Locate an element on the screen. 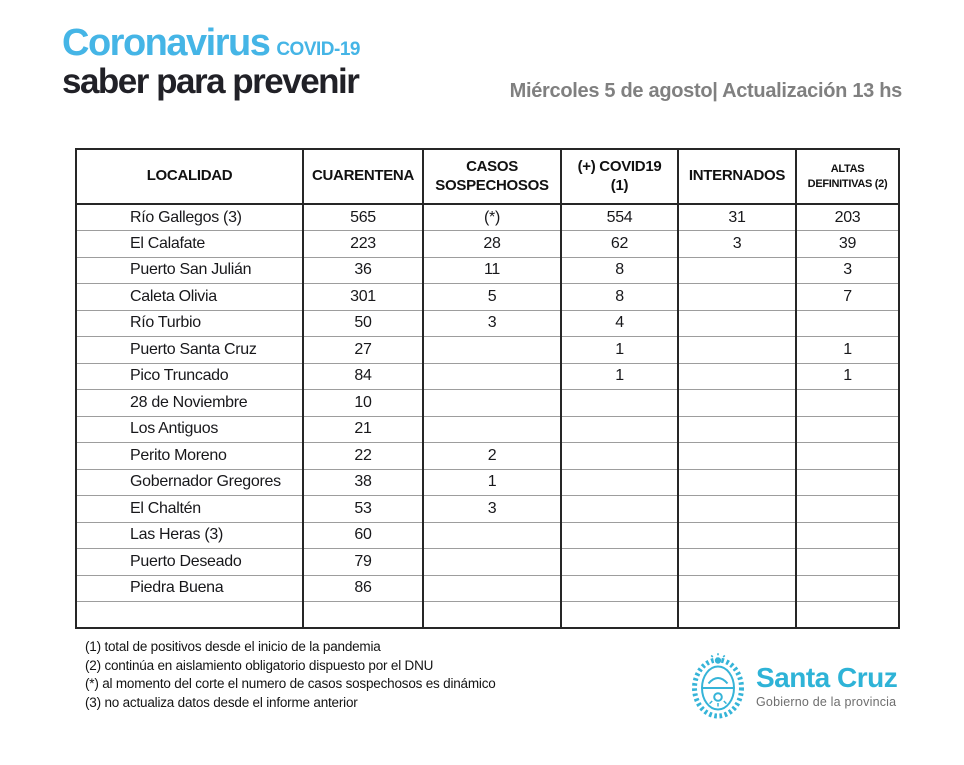 The width and height of the screenshot is (964, 765). table-row: Río Turbio 50 3 4 is located at coordinates (487, 323).